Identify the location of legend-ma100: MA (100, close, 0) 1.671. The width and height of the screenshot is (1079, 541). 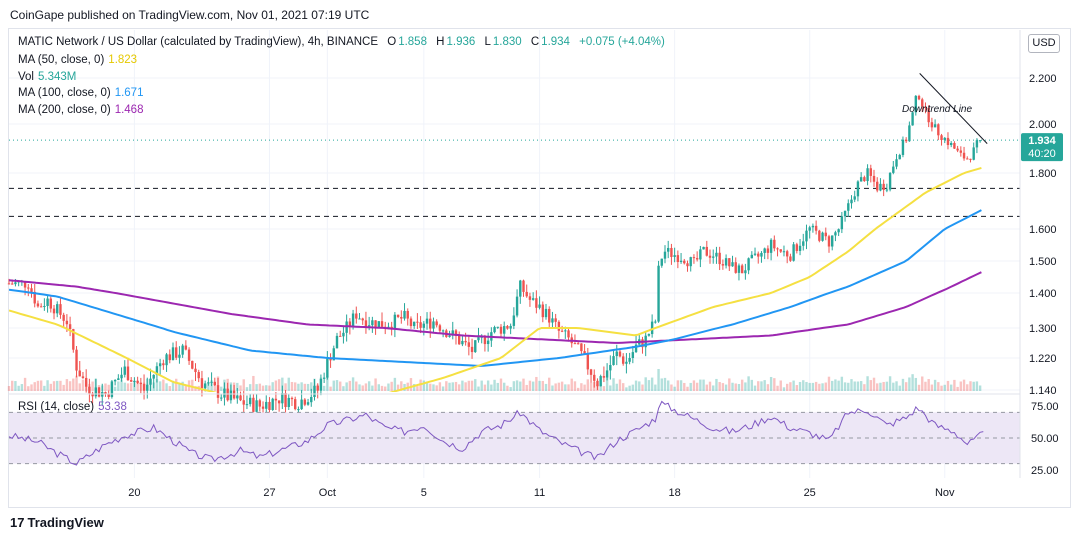
(81, 93).